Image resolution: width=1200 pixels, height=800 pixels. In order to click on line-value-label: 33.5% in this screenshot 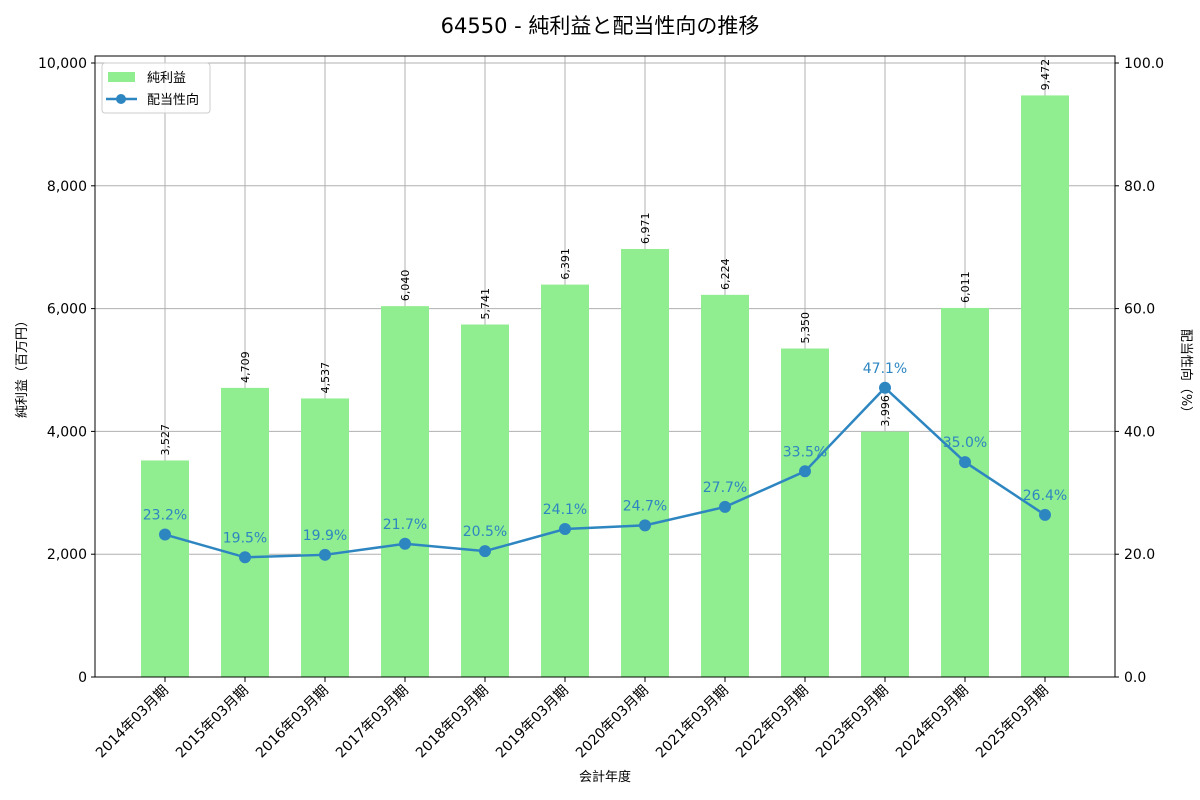, I will do `click(805, 452)`.